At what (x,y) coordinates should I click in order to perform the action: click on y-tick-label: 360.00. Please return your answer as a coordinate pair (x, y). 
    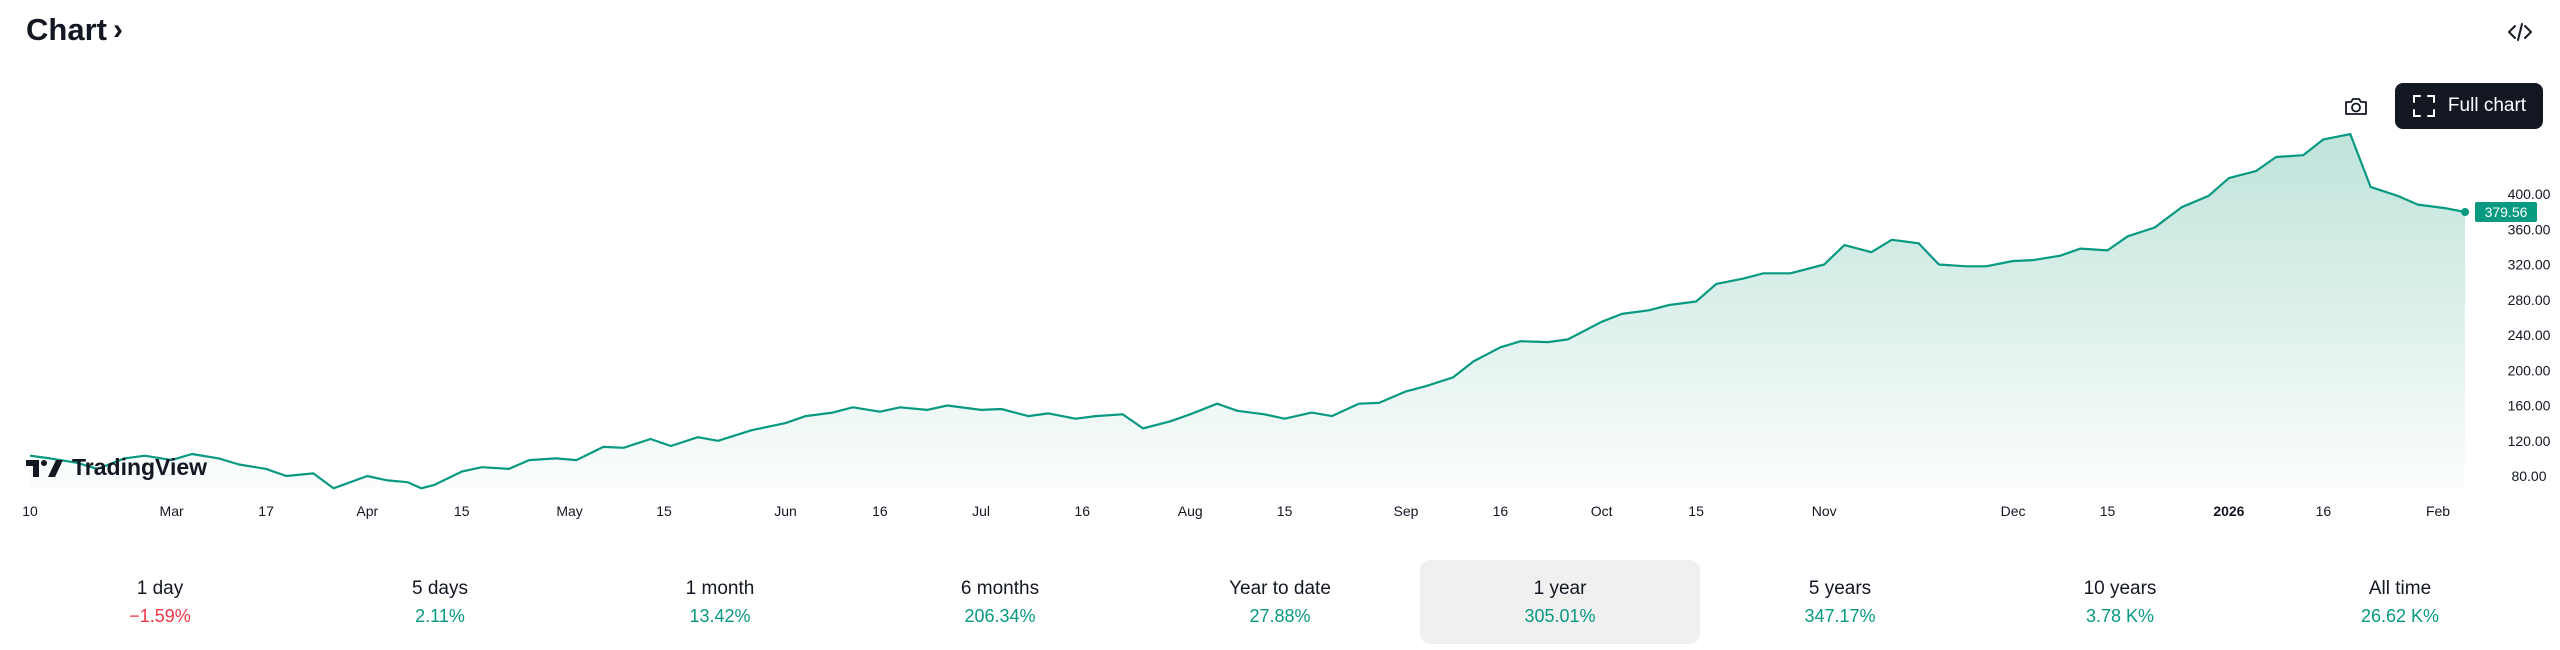
    Looking at the image, I should click on (2529, 229).